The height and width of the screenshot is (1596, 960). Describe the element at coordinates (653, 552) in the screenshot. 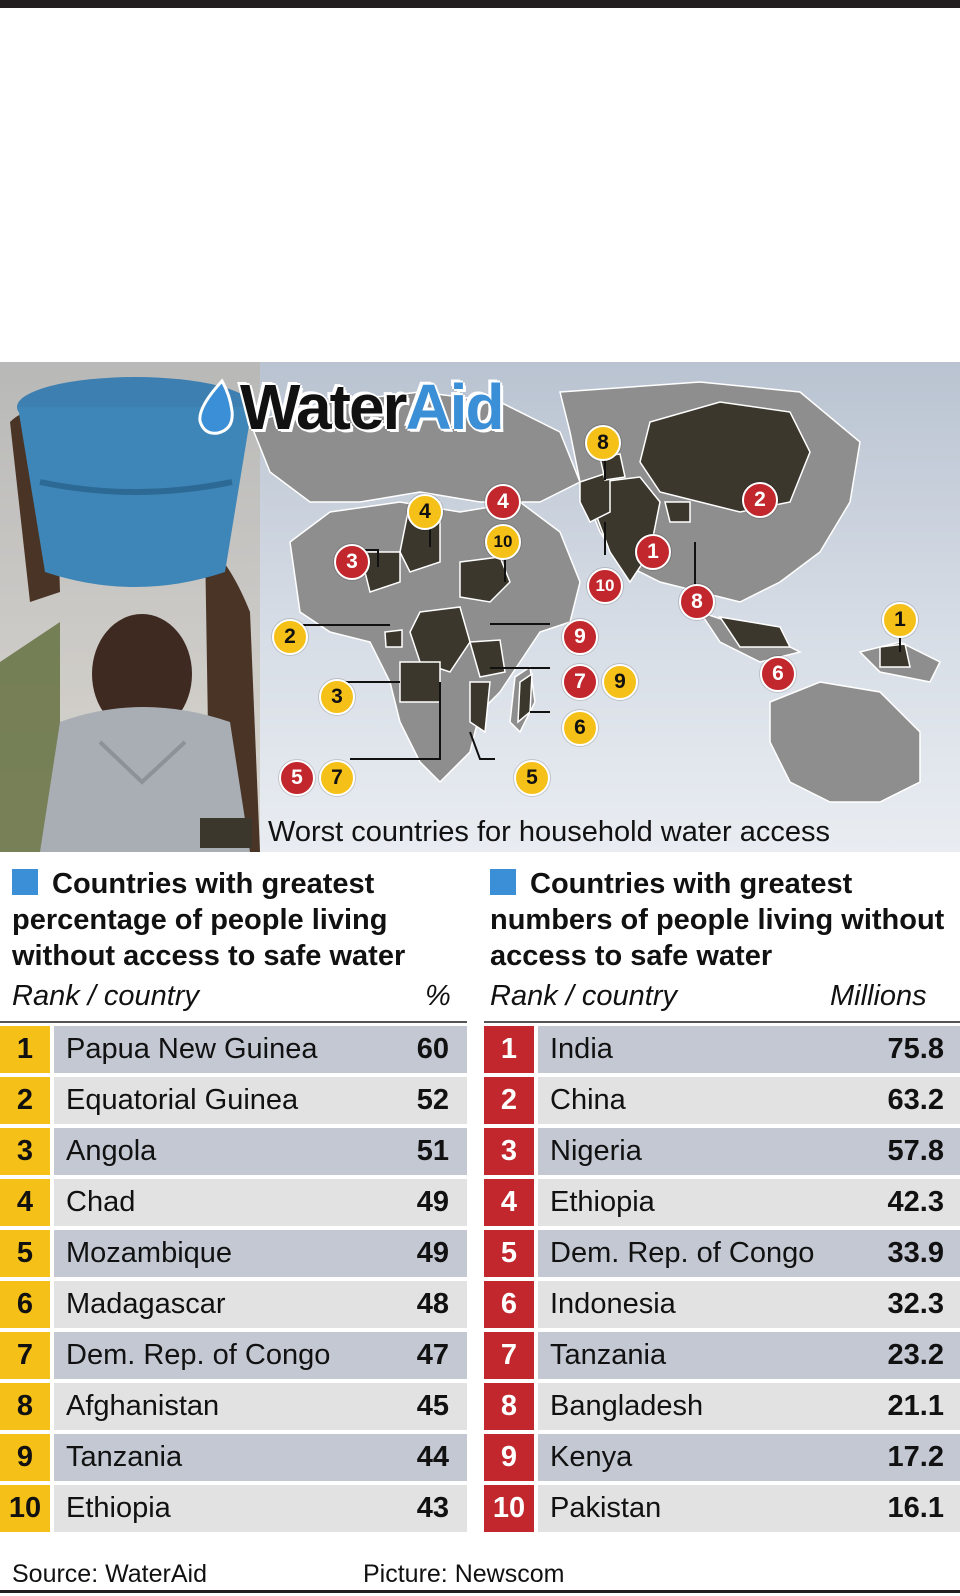

I see `map-marker: 1` at that location.